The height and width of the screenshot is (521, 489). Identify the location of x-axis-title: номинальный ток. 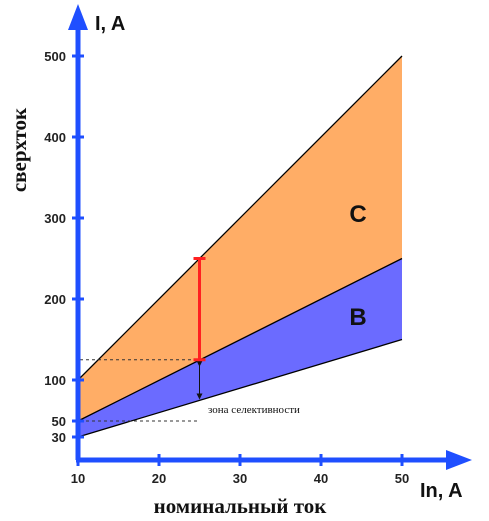
(241, 506).